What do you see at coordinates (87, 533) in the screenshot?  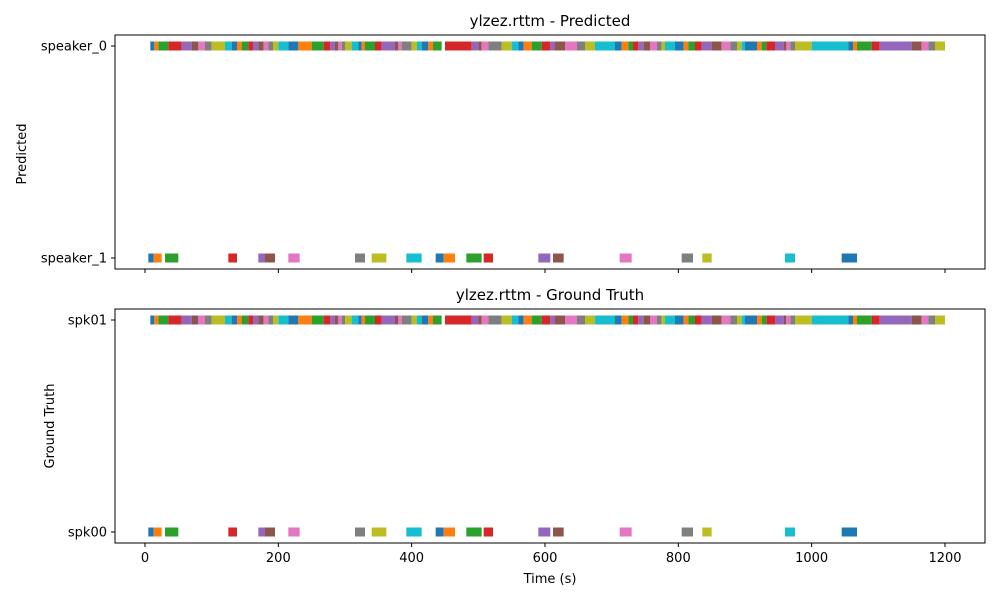 I see `y-tick-label: spk00` at bounding box center [87, 533].